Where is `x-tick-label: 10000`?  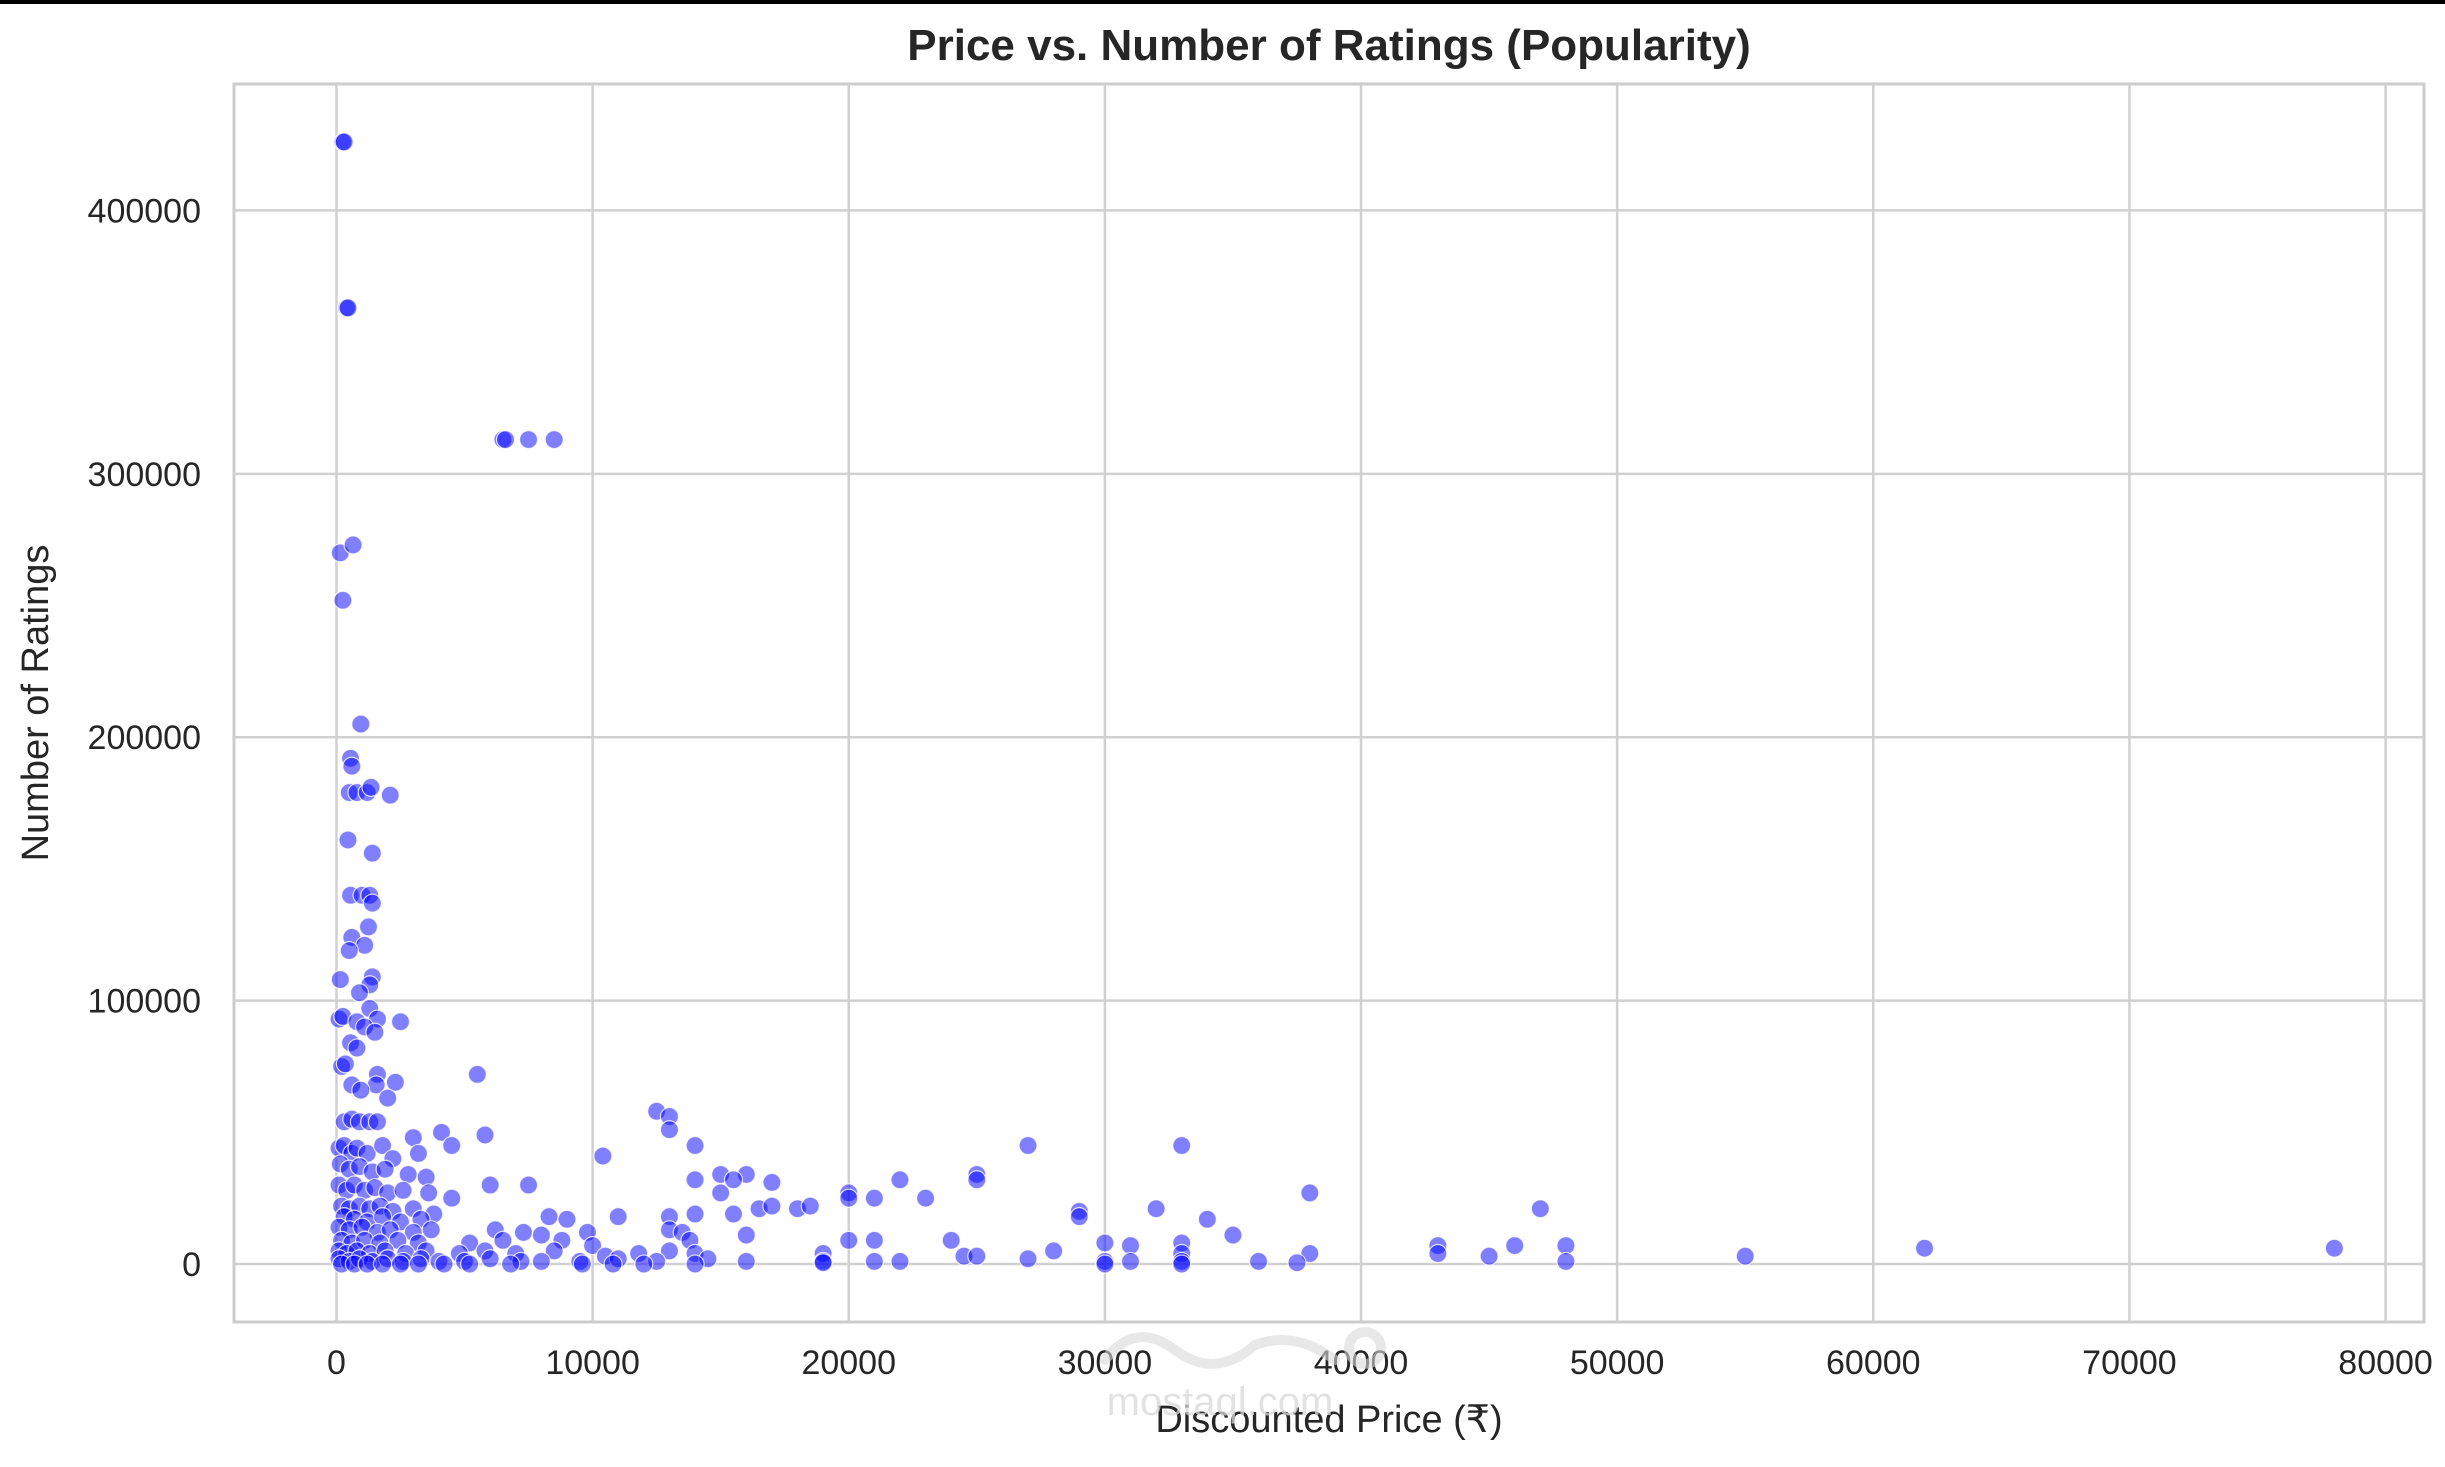
x-tick-label: 10000 is located at coordinates (592, 1363).